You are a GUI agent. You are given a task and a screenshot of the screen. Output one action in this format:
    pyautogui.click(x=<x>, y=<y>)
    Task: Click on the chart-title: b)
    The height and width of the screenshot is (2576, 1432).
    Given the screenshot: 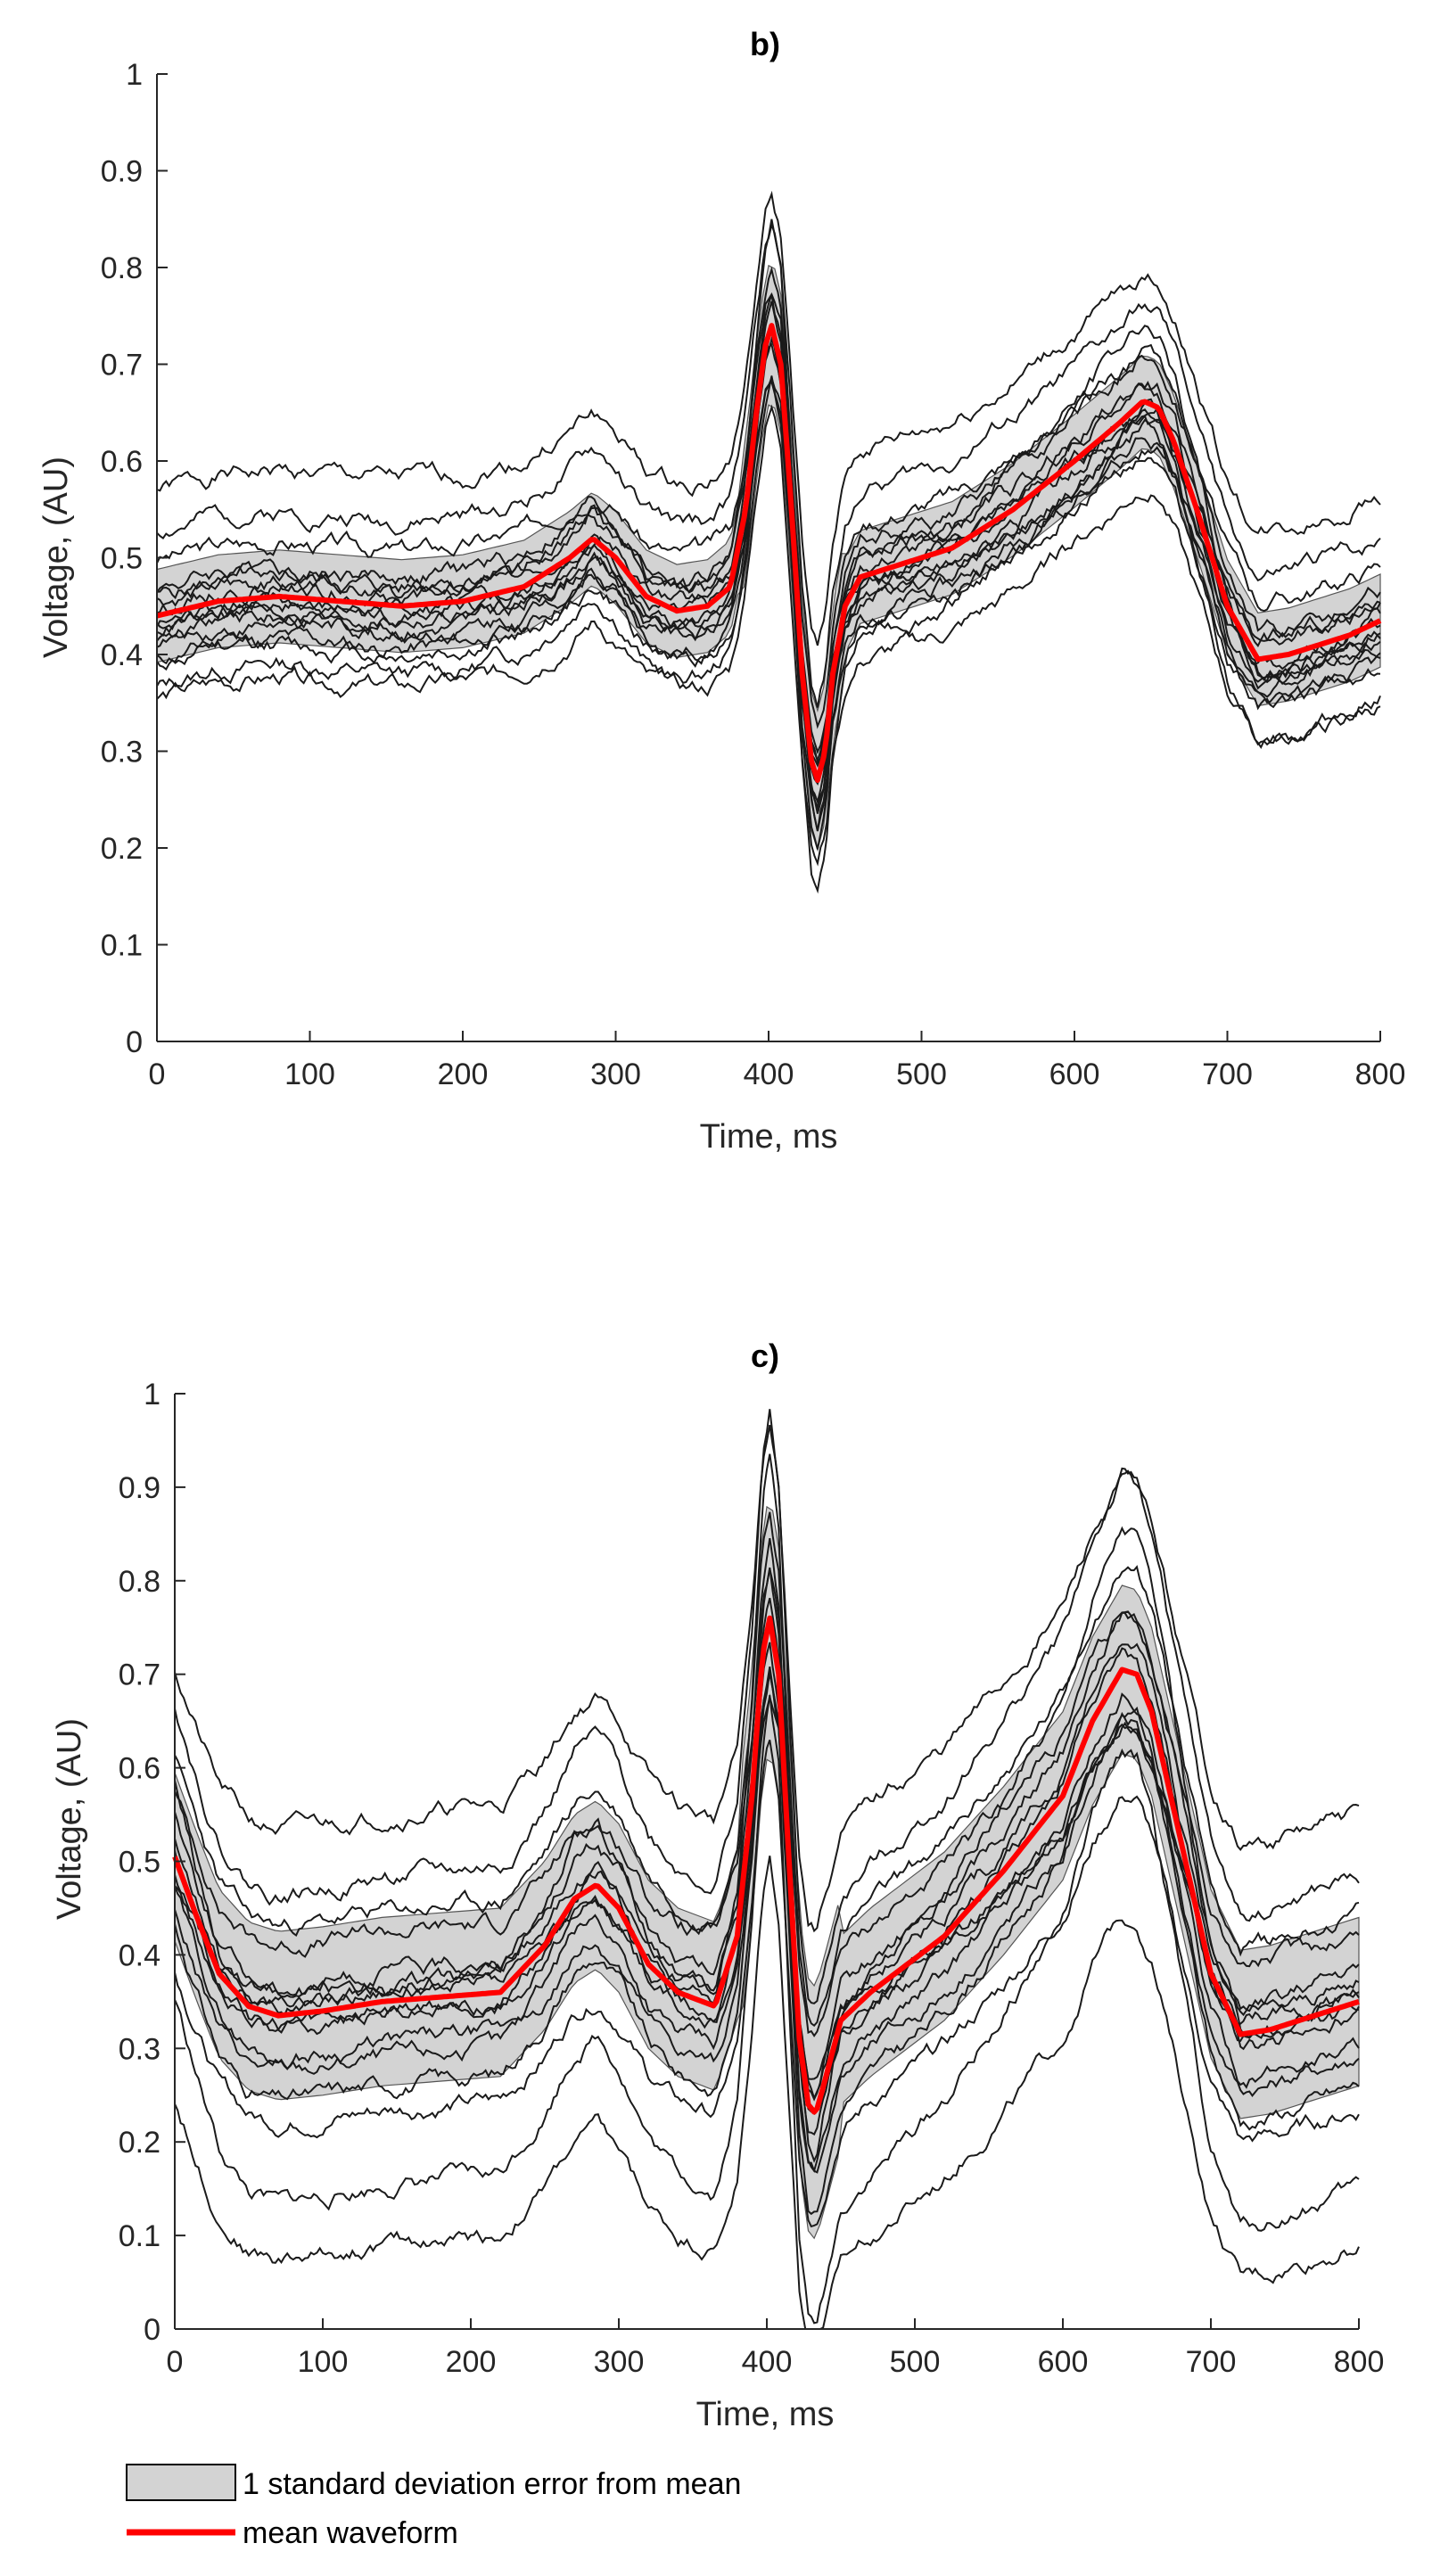 What is the action you would take?
    pyautogui.click(x=765, y=44)
    